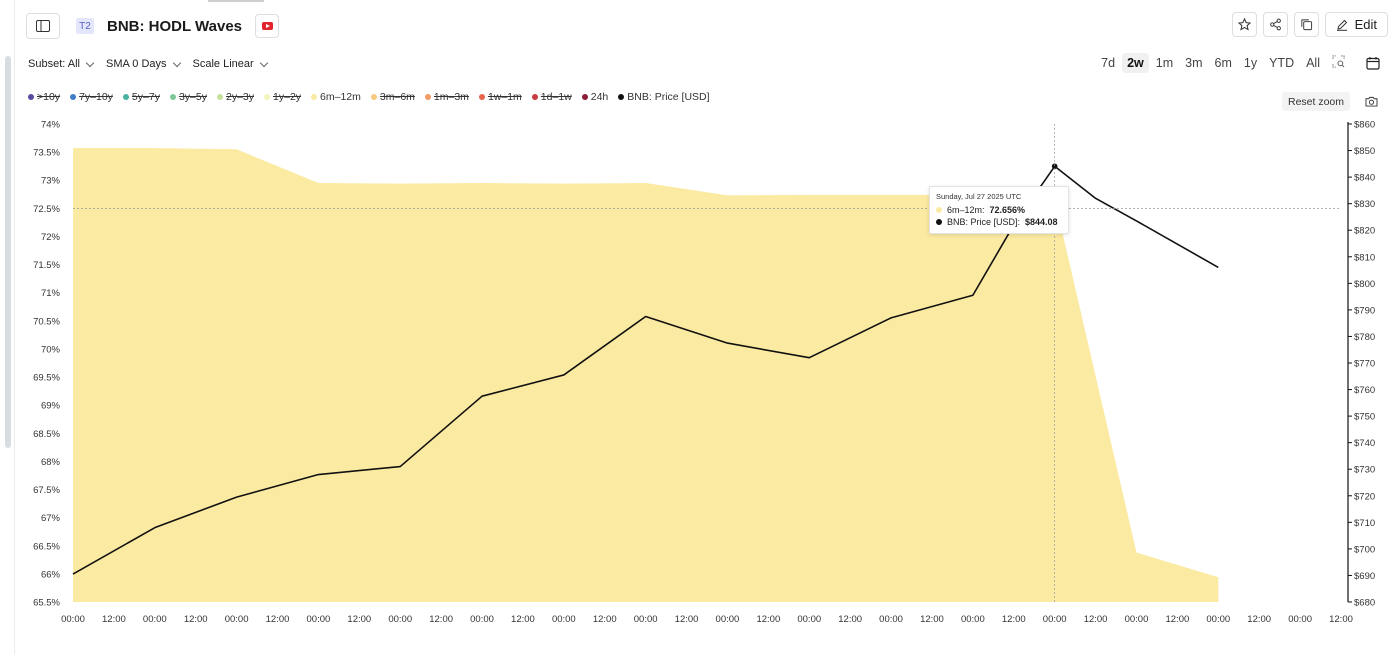  Describe the element at coordinates (85, 26) in the screenshot. I see `tier-badge: T2` at that location.